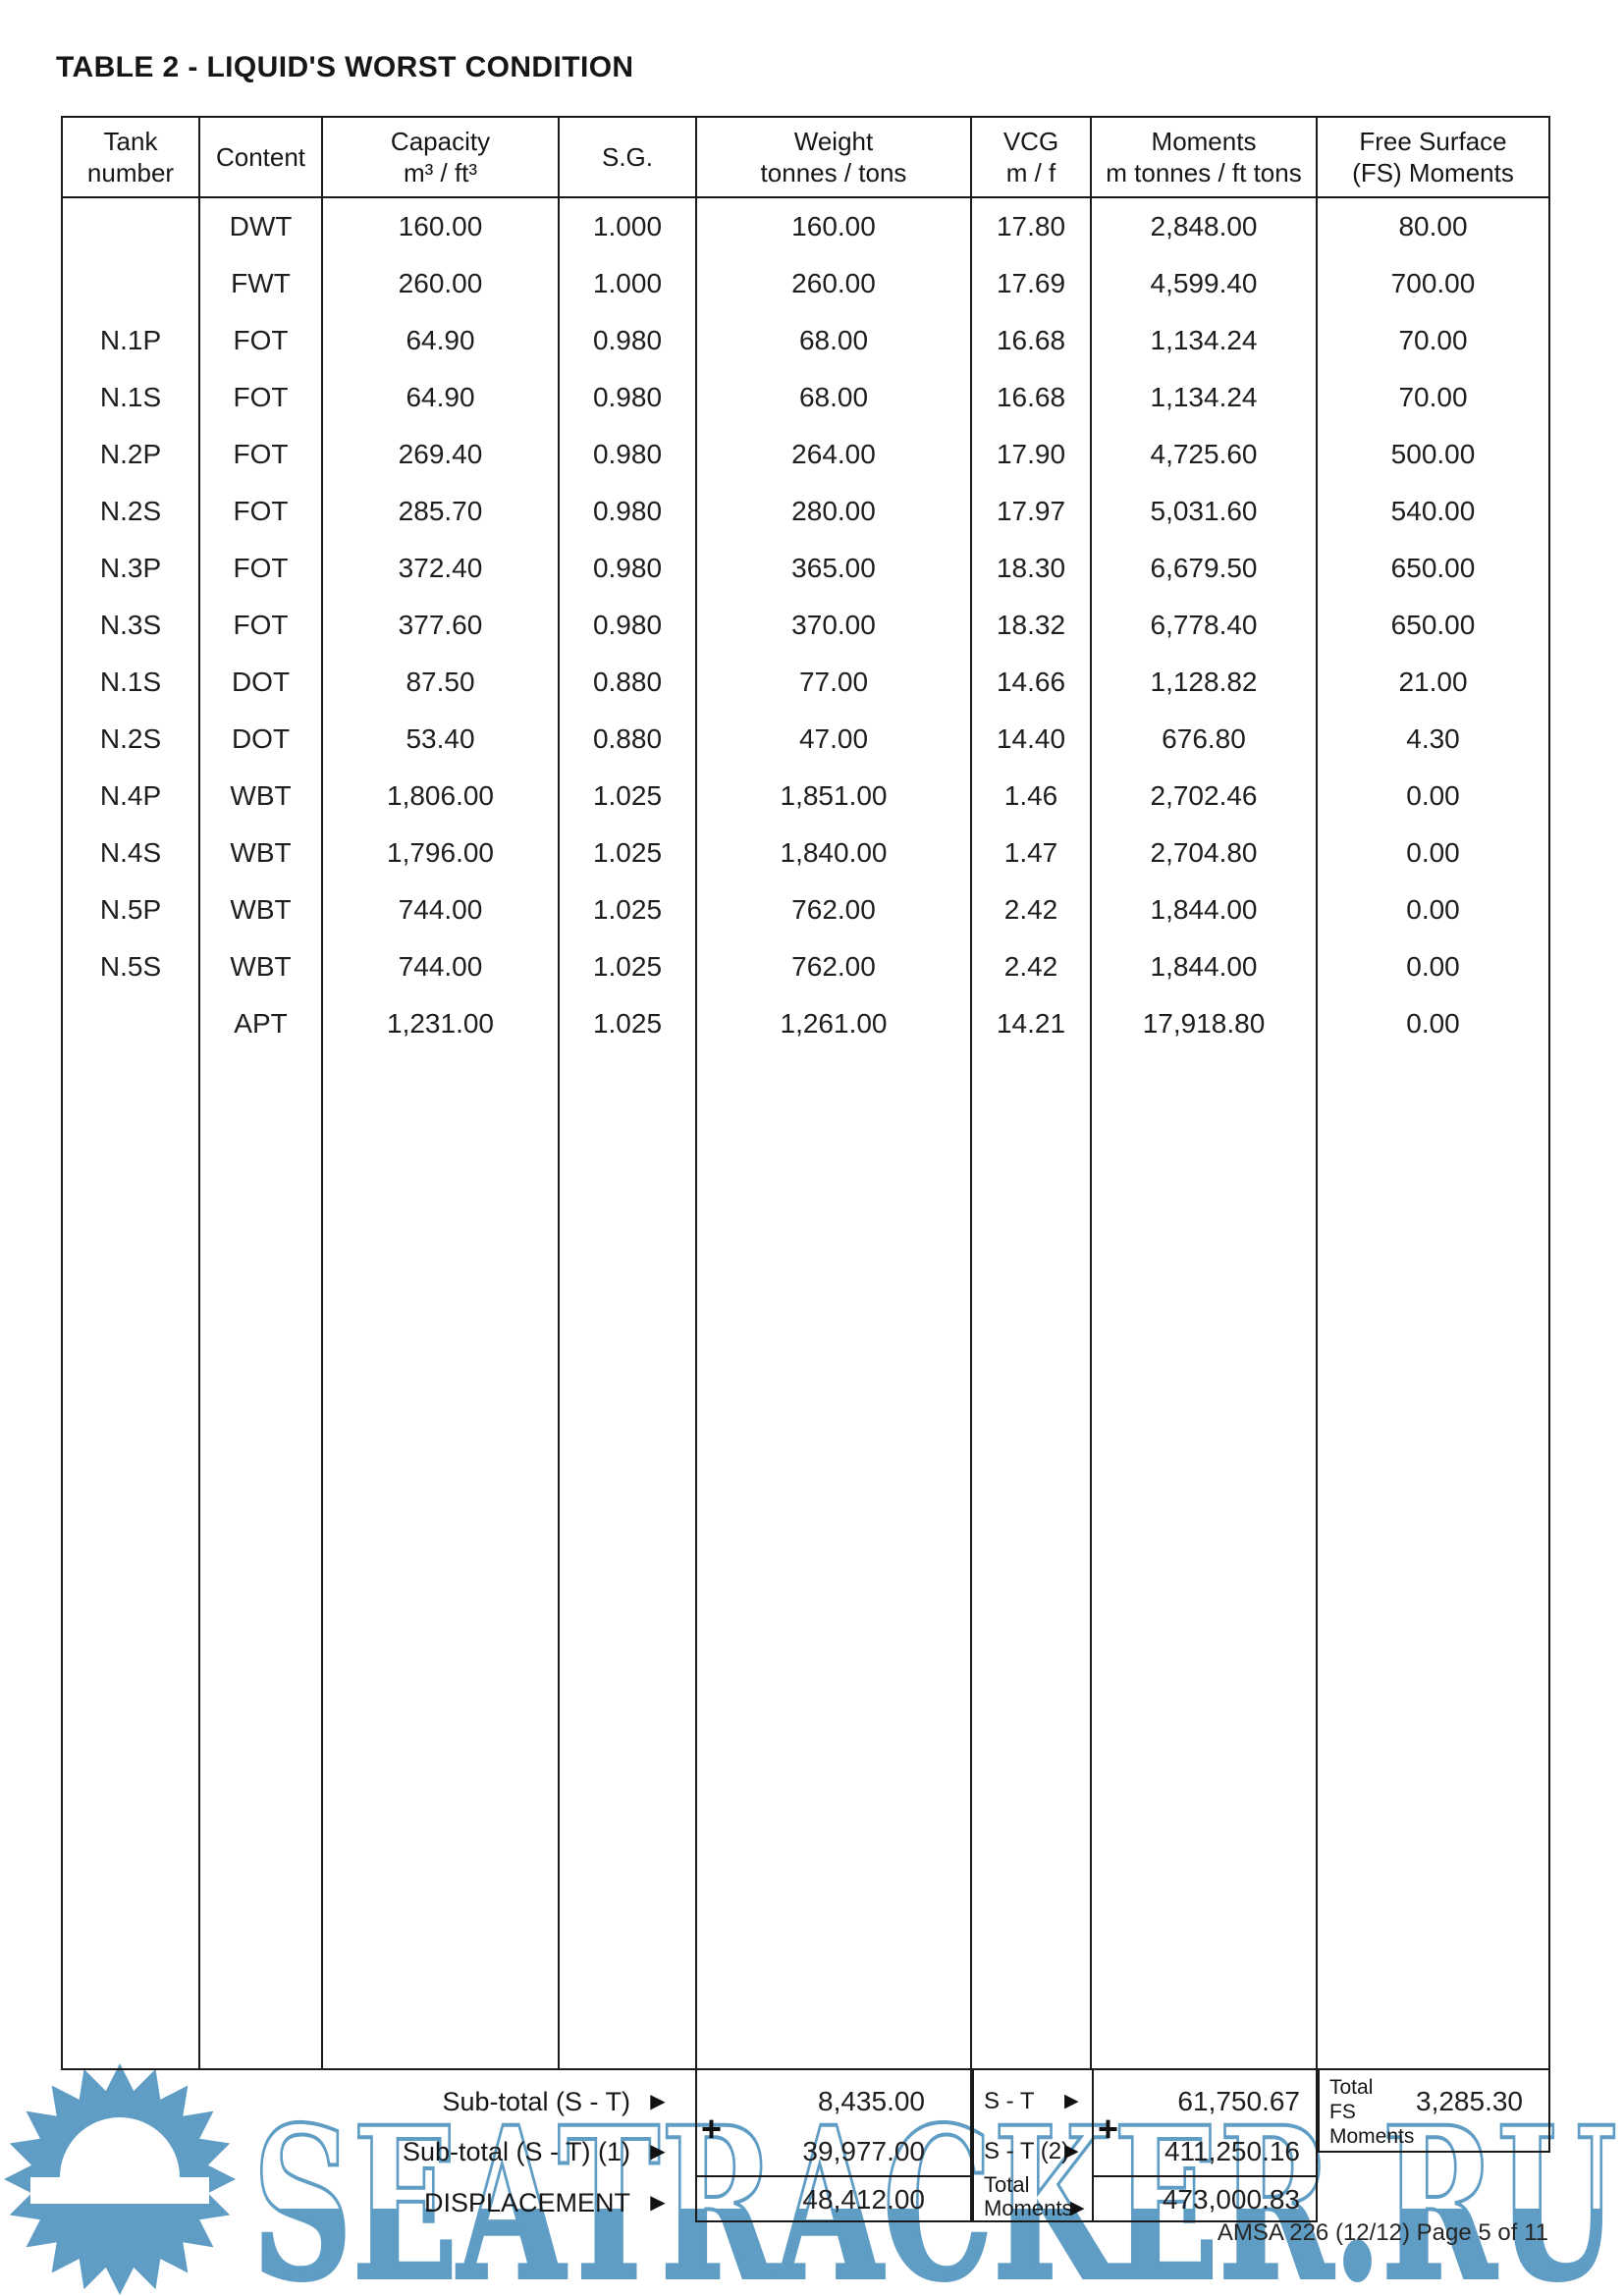  What do you see at coordinates (834, 682) in the screenshot?
I see `table-cell: 77.00` at bounding box center [834, 682].